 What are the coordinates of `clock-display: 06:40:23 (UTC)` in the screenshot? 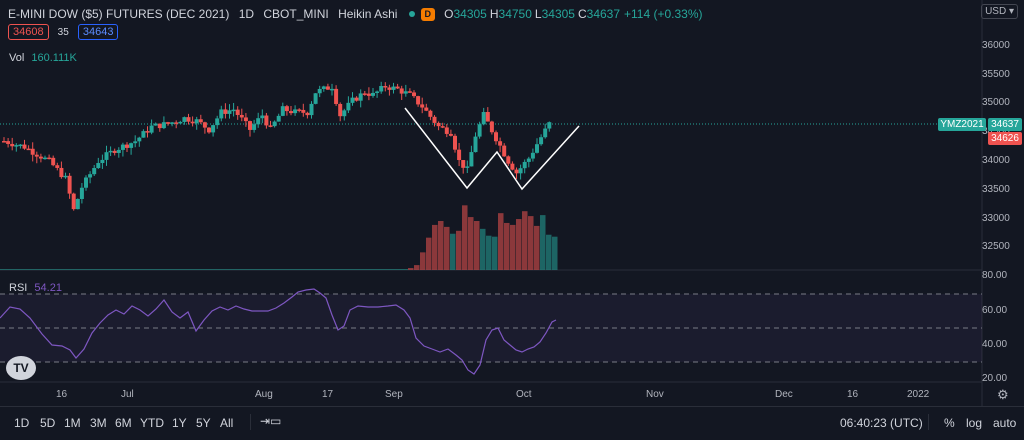 It's located at (881, 423).